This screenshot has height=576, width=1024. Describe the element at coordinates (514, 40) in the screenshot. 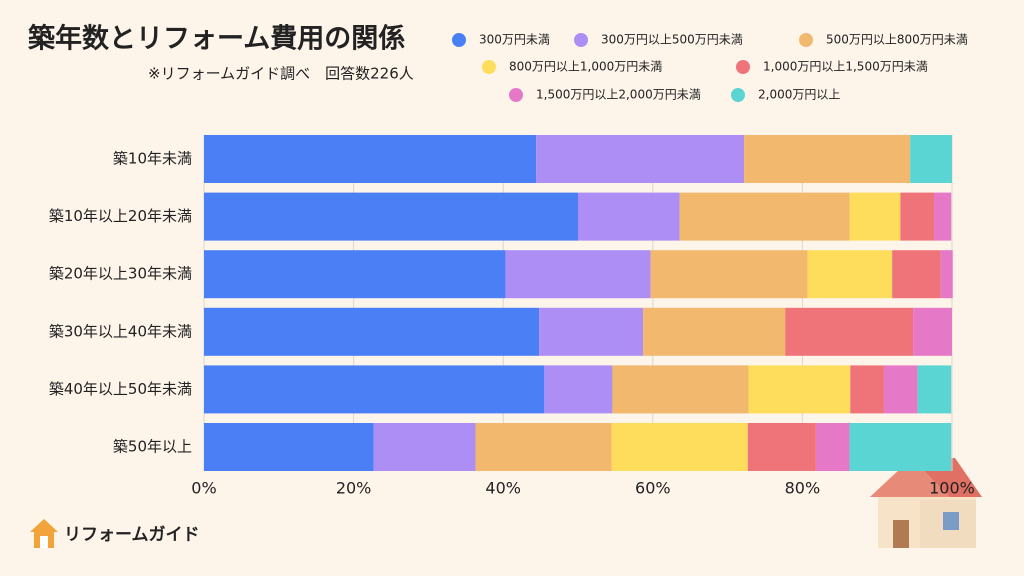

I see `legend-label: 300万円未満` at that location.